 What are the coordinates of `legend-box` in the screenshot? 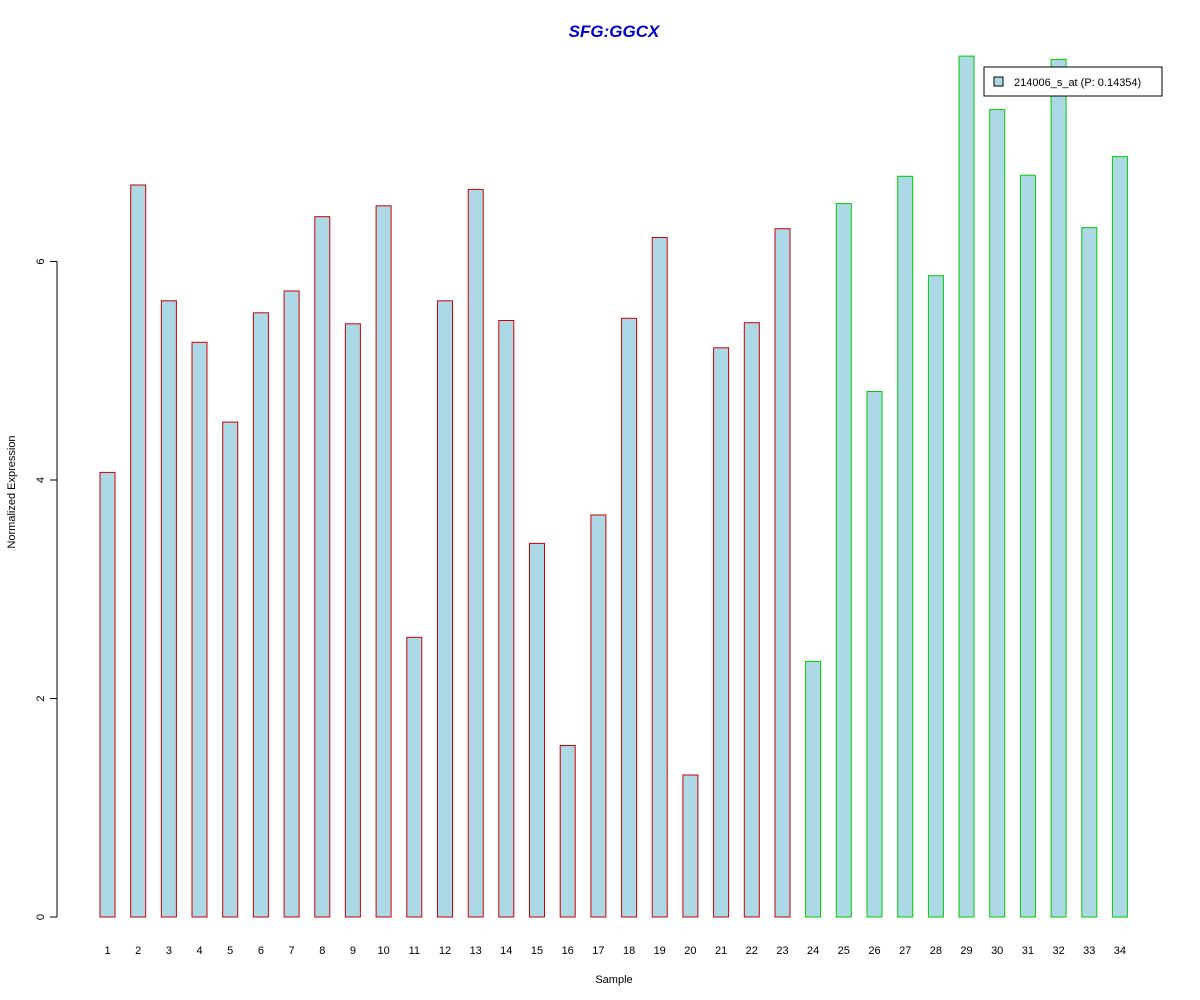 It's located at (1073, 81).